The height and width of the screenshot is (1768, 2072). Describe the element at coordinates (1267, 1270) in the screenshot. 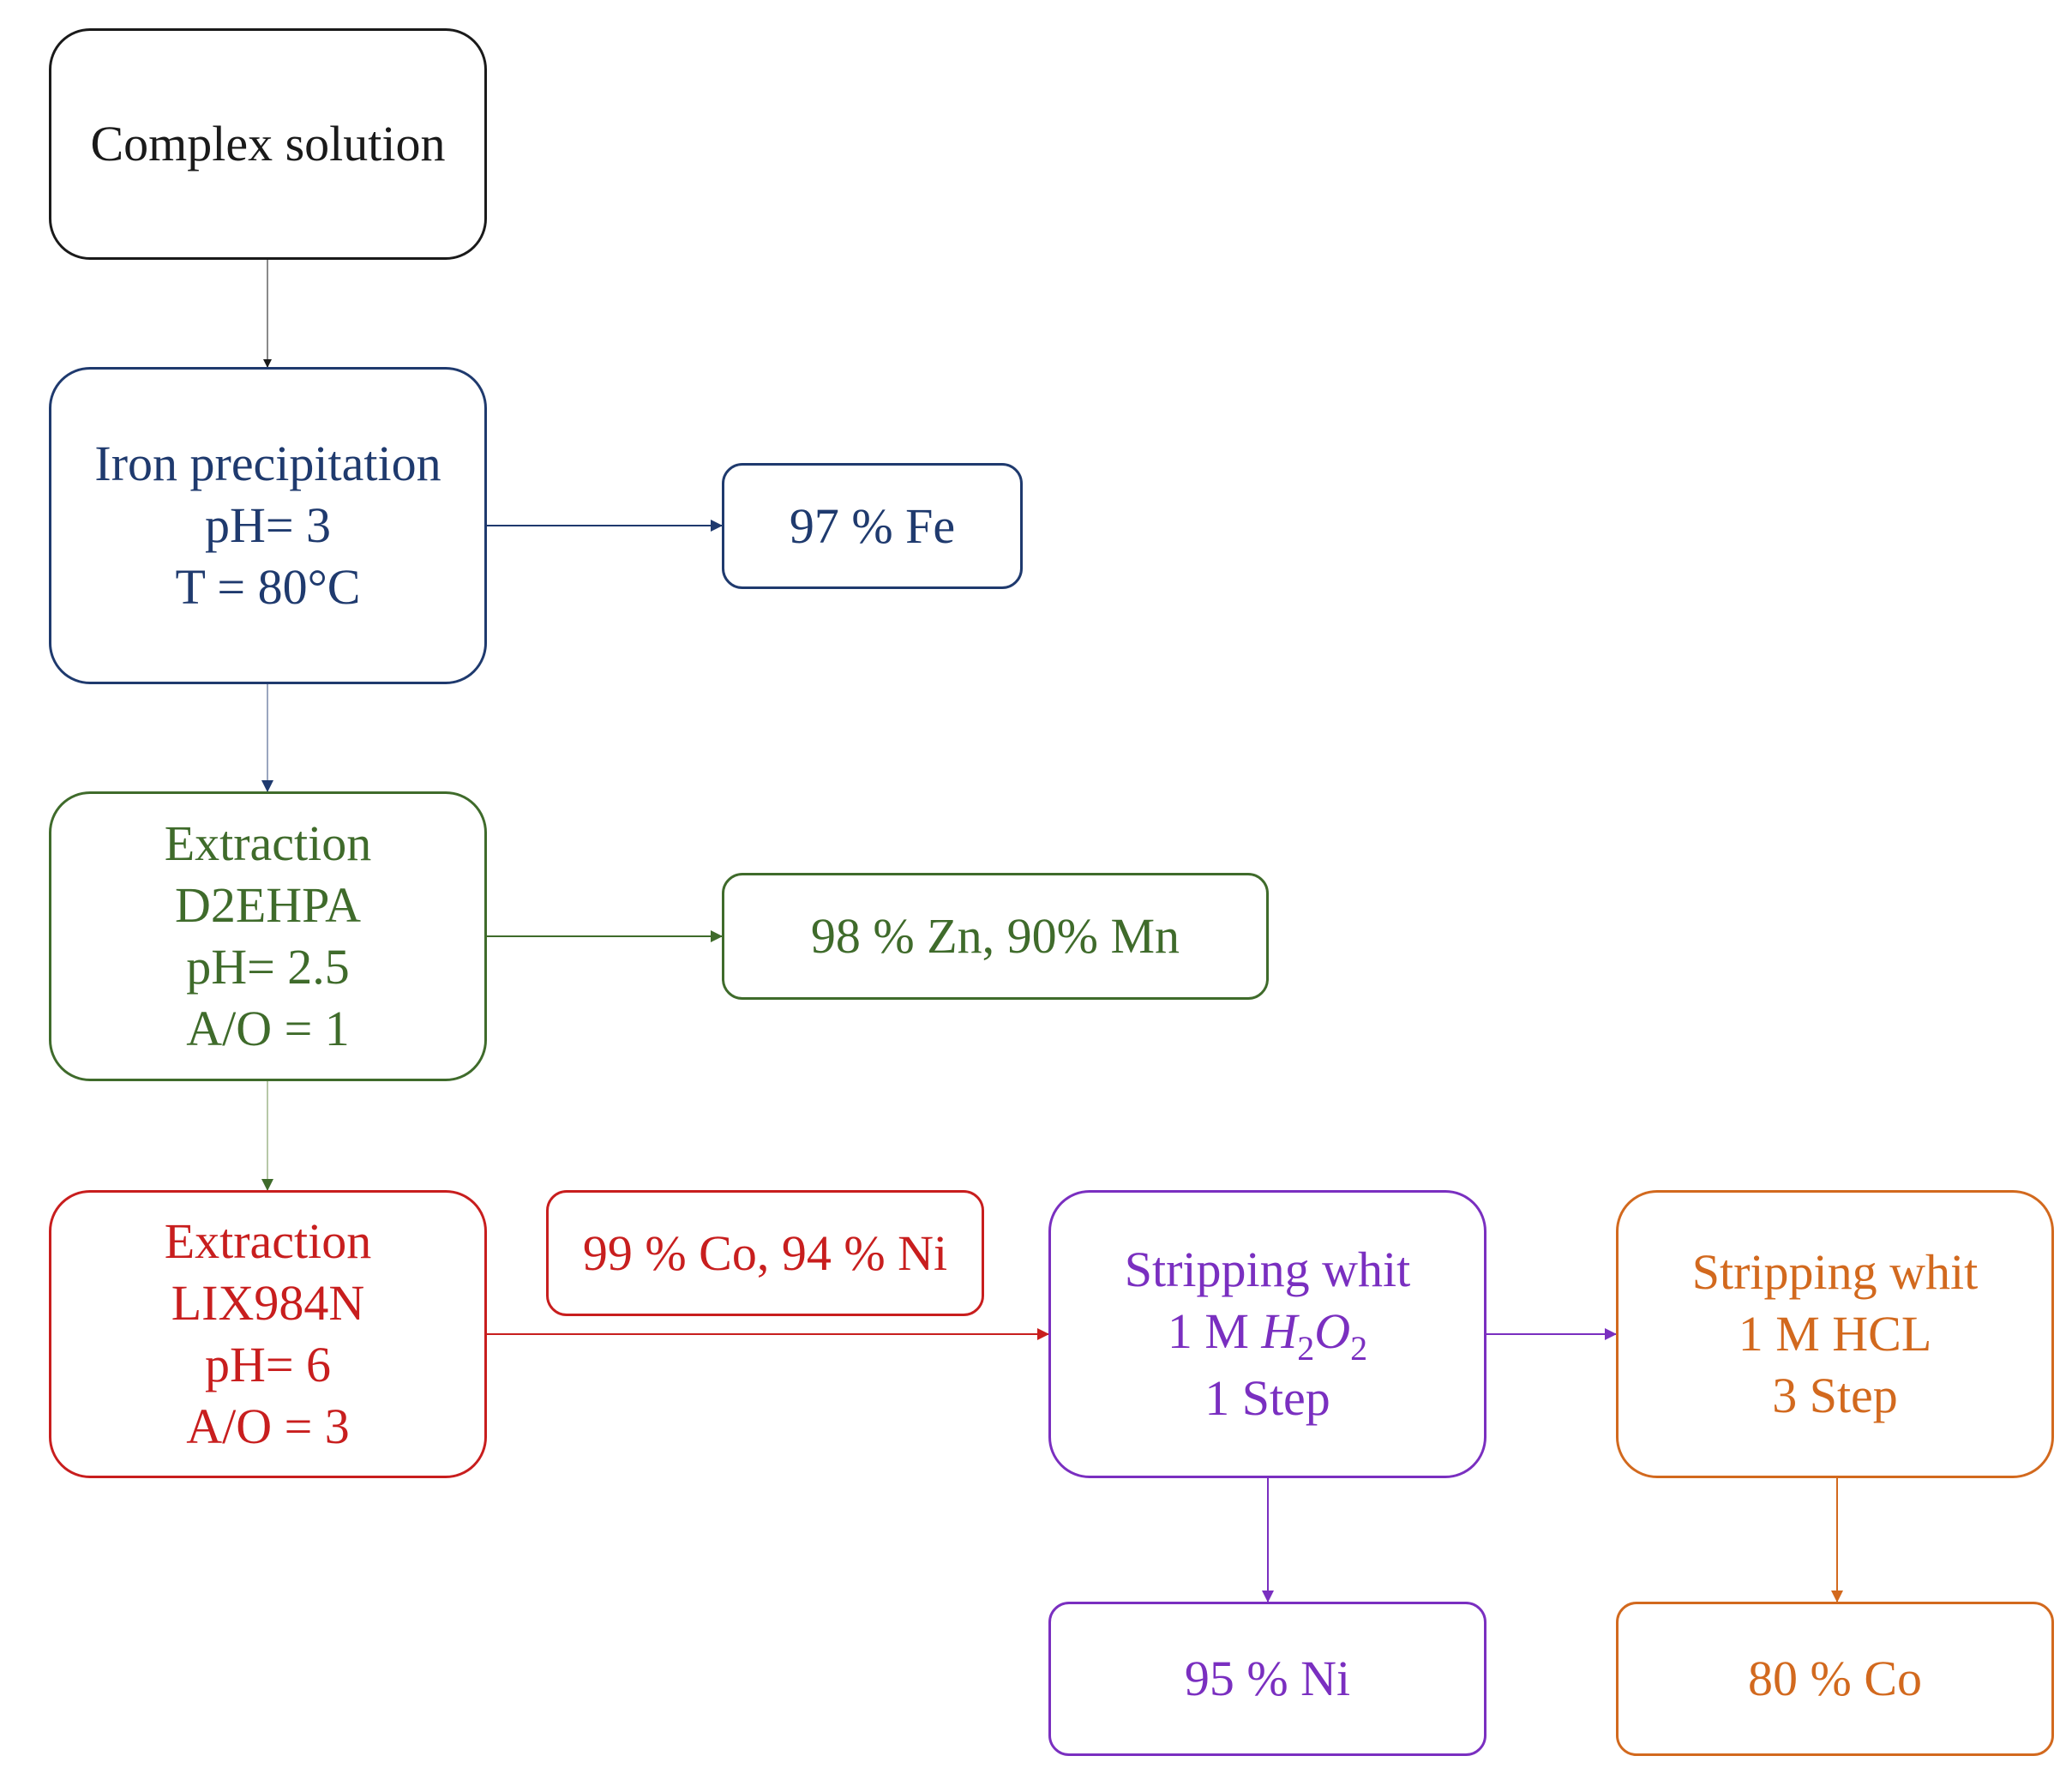

I see `stripping-h2o2-title: Stripping whit` at that location.